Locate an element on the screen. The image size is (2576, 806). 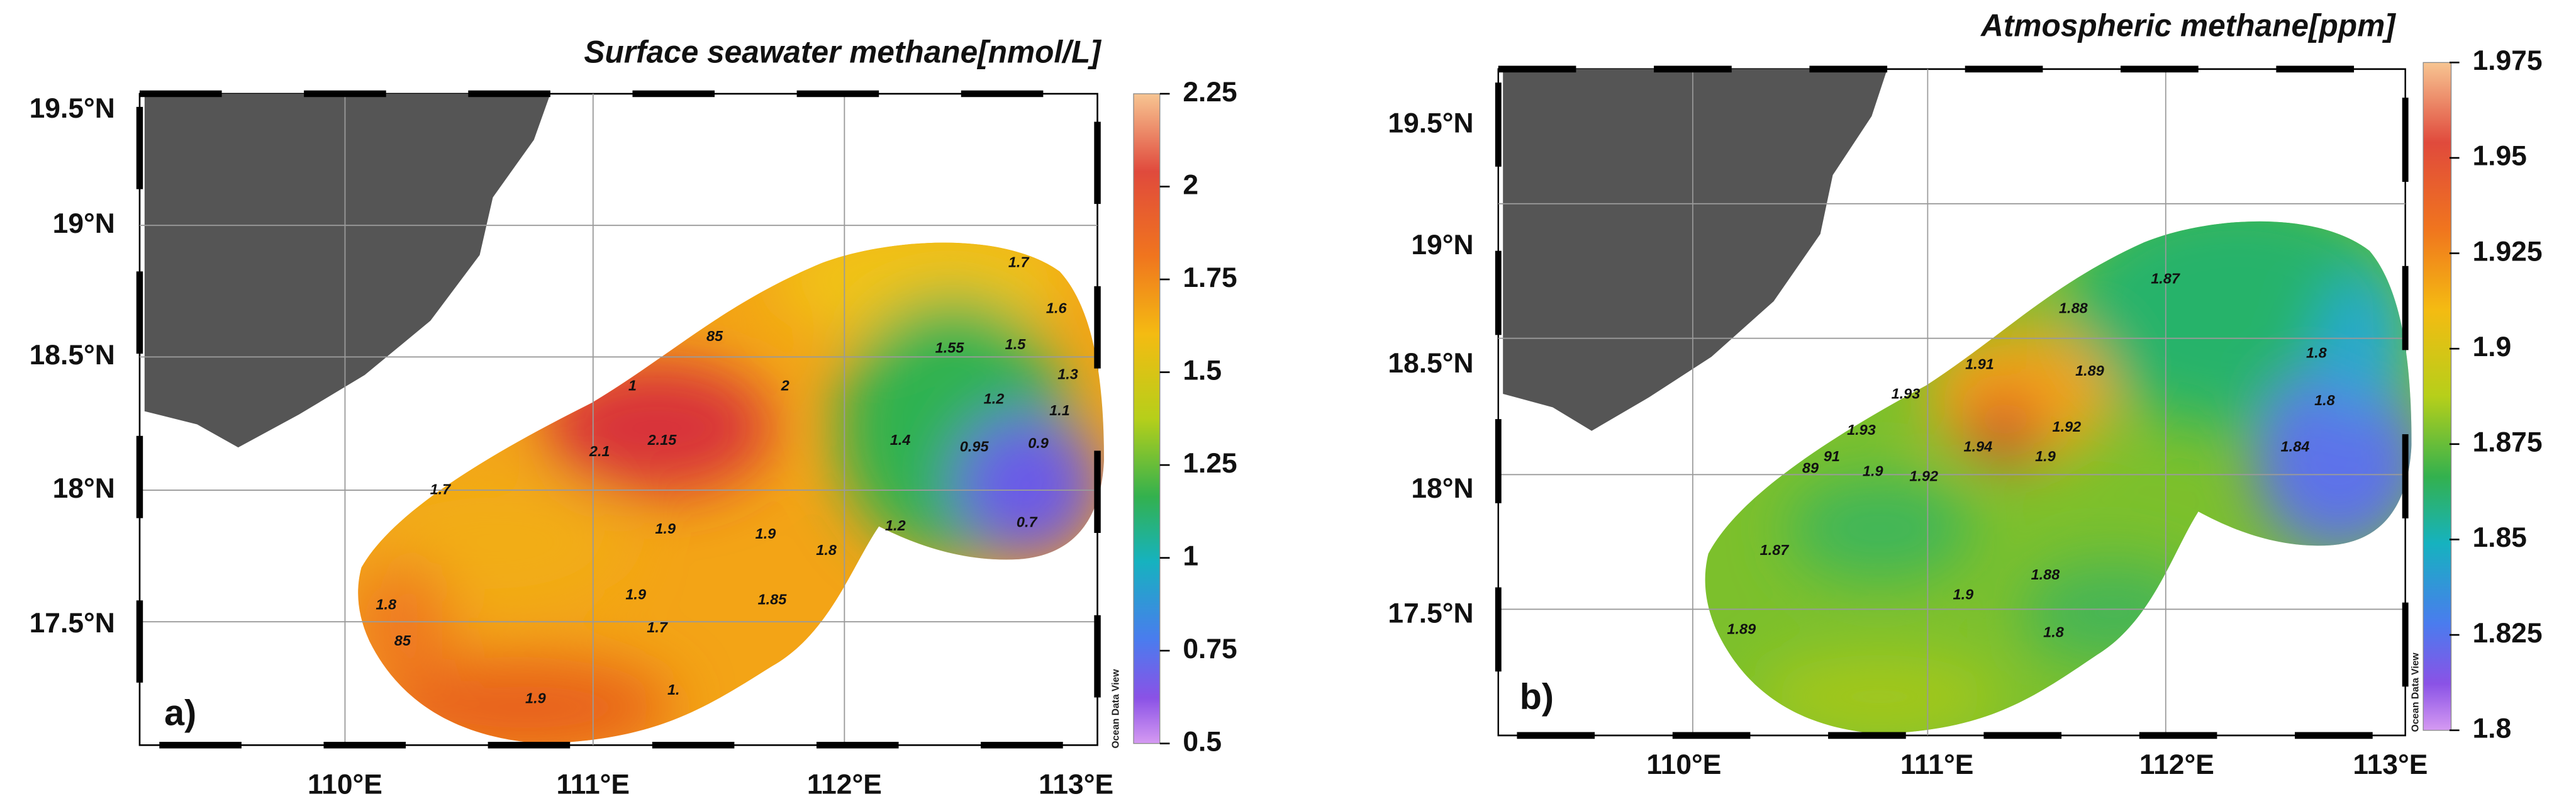
colorbar-tick-label: 0.5 is located at coordinates (1202, 741).